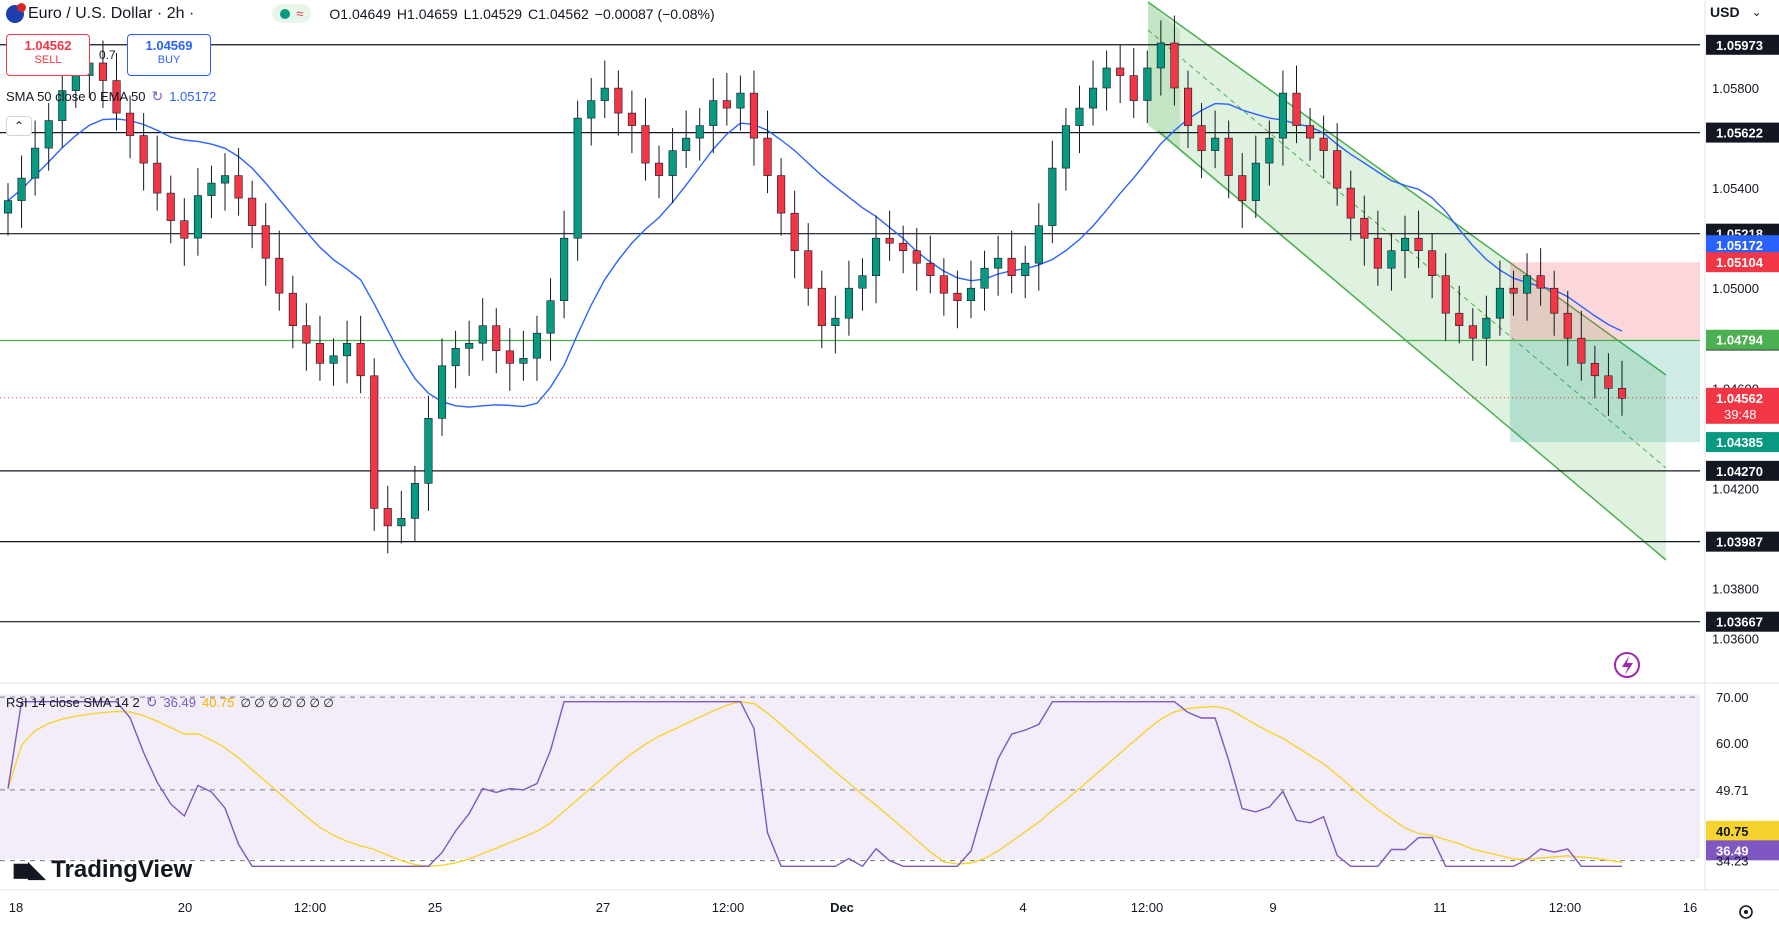 The width and height of the screenshot is (1779, 925). Describe the element at coordinates (1742, 405) in the screenshot. I see `price-tag-bg-last` at that location.